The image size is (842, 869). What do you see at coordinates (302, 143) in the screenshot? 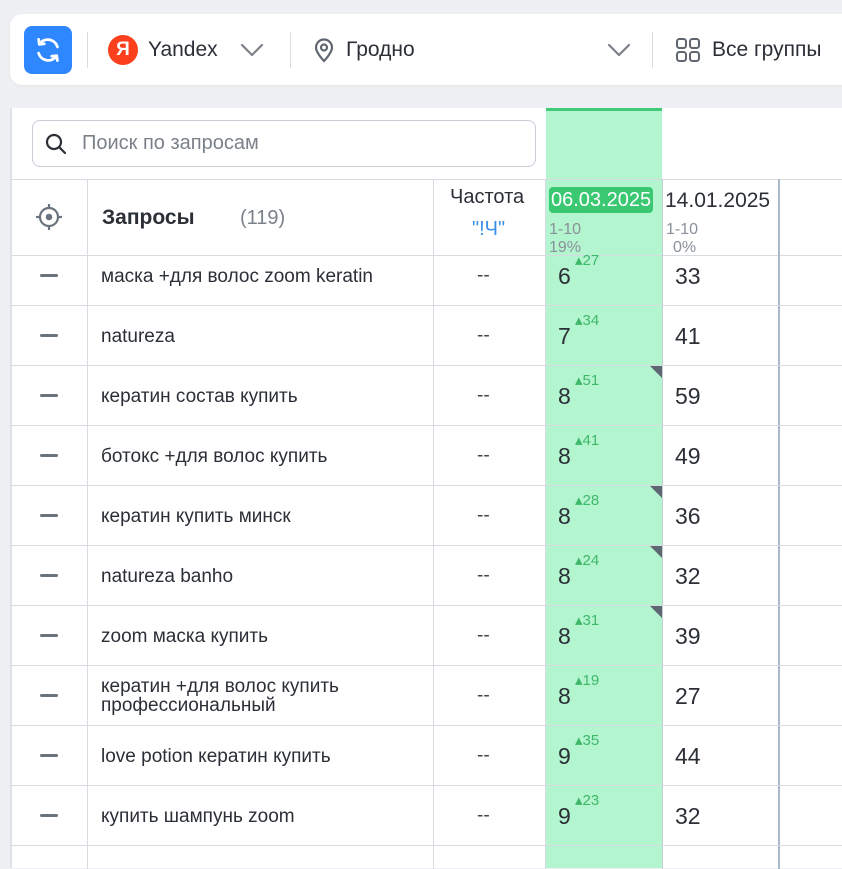
I see `search-input` at bounding box center [302, 143].